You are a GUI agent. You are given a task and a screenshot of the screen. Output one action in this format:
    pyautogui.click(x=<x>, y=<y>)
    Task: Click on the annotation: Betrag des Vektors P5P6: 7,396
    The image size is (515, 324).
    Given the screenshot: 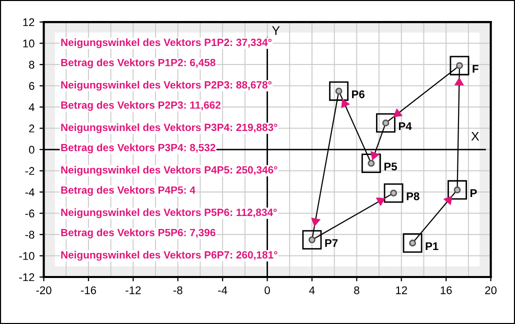 What is the action you would take?
    pyautogui.click(x=138, y=233)
    